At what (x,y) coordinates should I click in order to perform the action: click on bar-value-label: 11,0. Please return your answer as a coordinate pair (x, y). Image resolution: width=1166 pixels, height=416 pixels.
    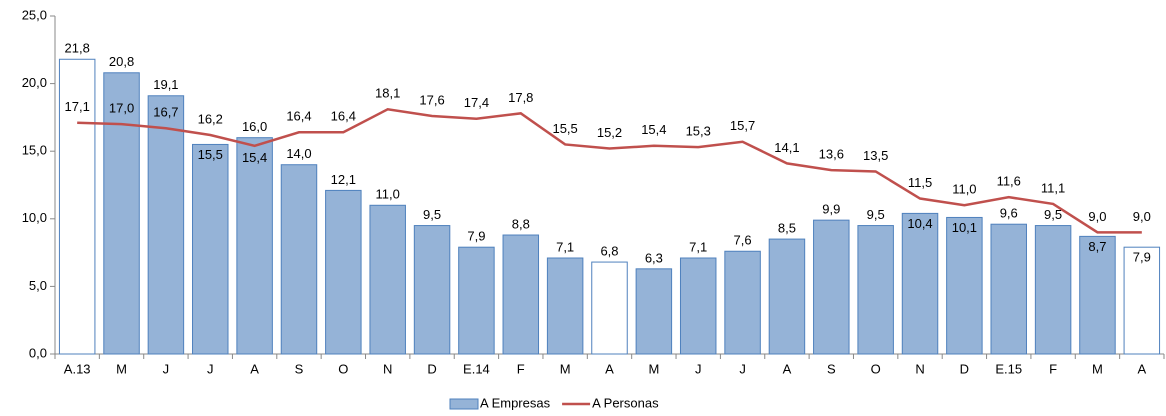
    Looking at the image, I should click on (388, 194).